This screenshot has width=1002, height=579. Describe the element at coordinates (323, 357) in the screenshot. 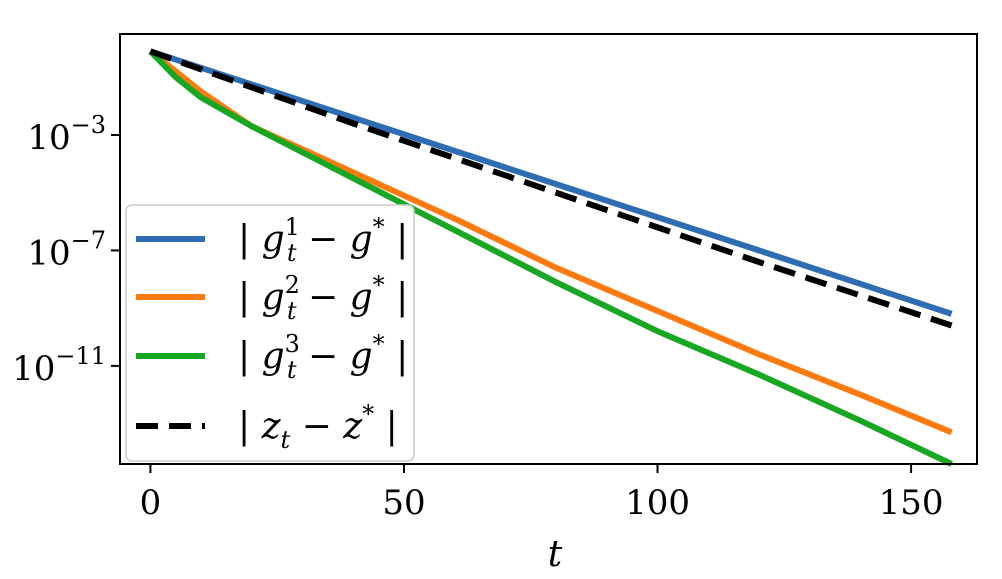

I see `legend-label-3: | g3 t − g* |` at that location.